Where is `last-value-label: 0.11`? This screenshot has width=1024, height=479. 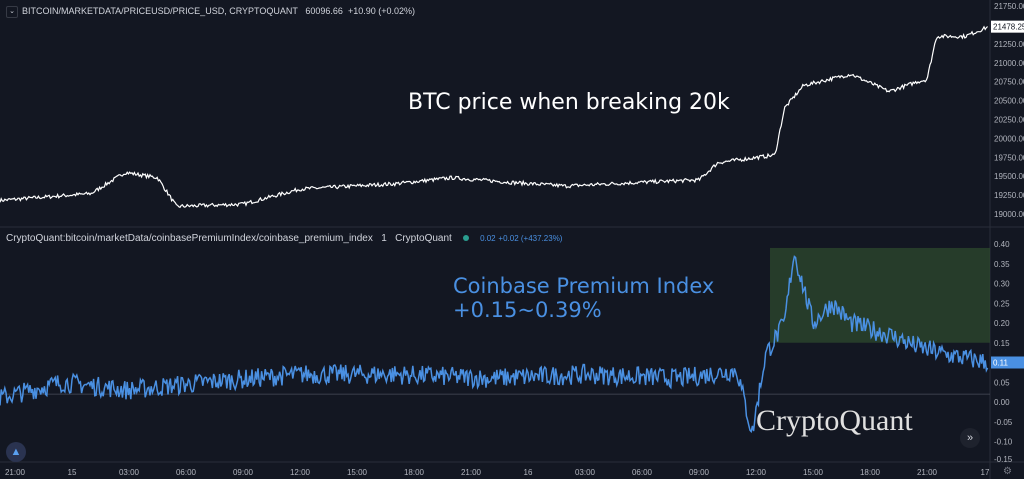 last-value-label: 0.11 is located at coordinates (1001, 363).